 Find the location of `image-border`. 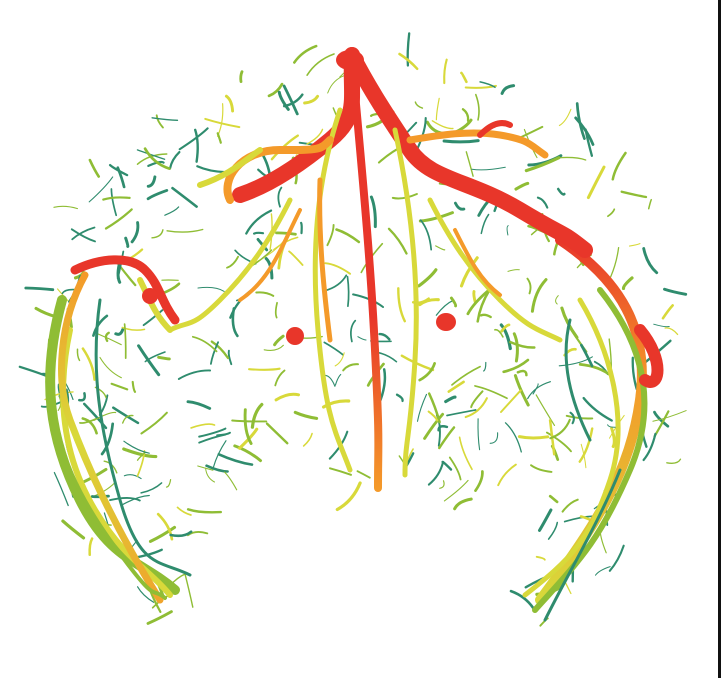

image-border is located at coordinates (719, 339).